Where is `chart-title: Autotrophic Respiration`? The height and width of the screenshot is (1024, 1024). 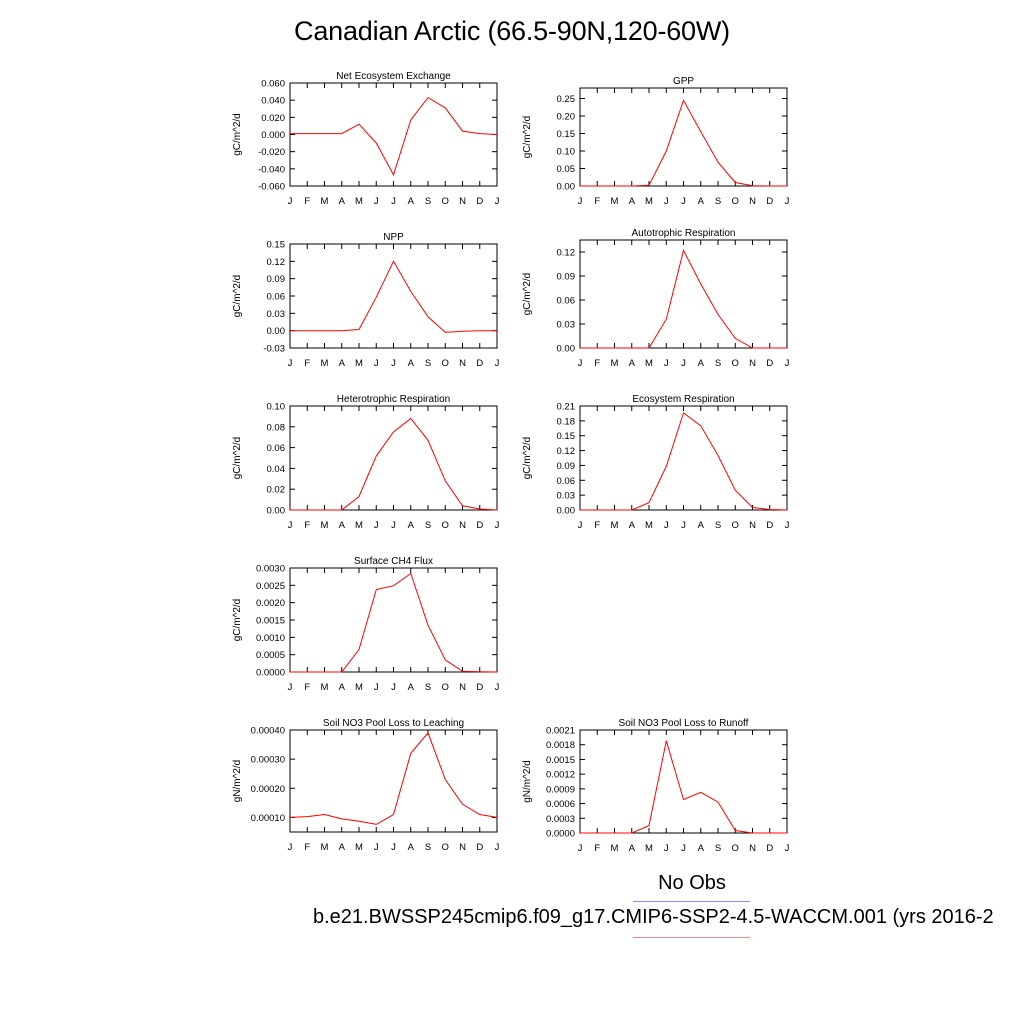
chart-title: Autotrophic Respiration is located at coordinates (684, 233).